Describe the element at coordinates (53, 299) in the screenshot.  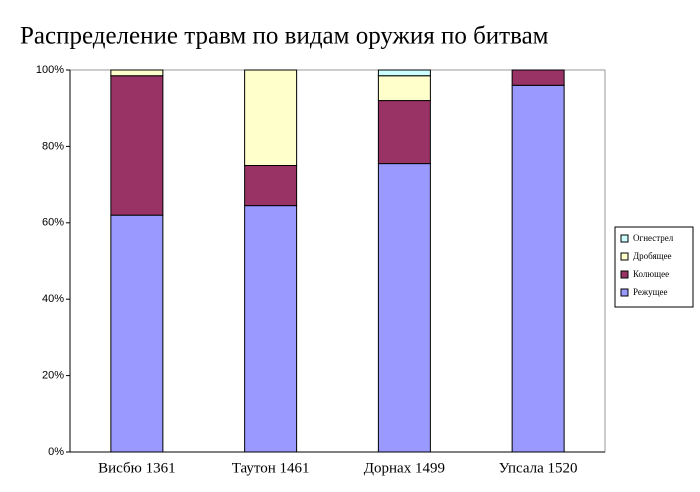
I see `y-tick-label: 40%` at that location.